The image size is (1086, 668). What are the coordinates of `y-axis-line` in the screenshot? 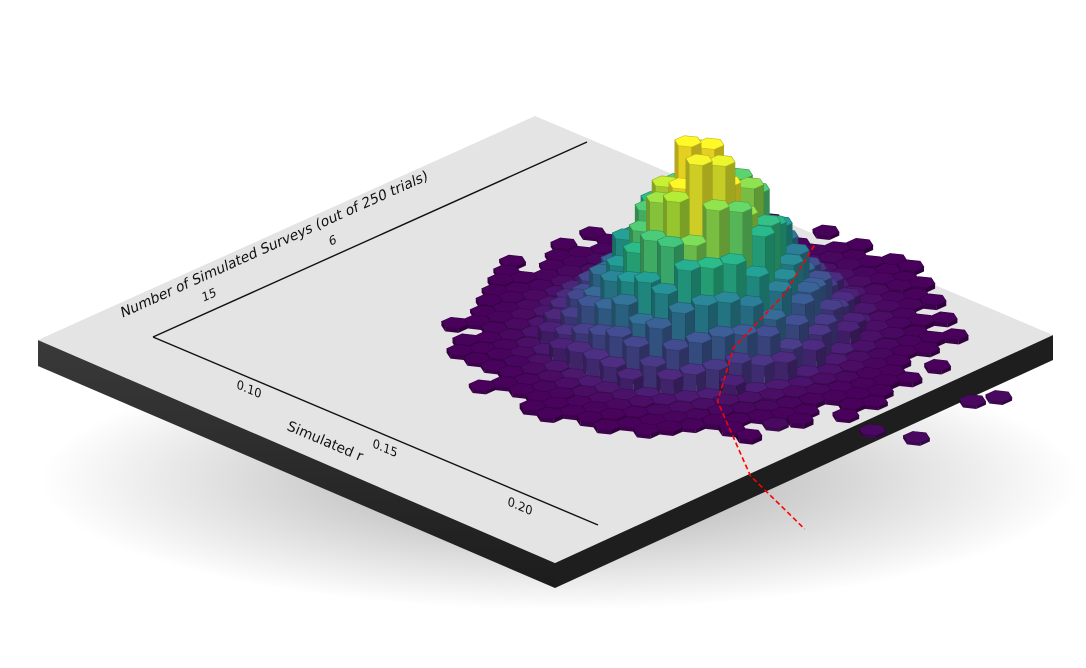 It's located at (370, 239).